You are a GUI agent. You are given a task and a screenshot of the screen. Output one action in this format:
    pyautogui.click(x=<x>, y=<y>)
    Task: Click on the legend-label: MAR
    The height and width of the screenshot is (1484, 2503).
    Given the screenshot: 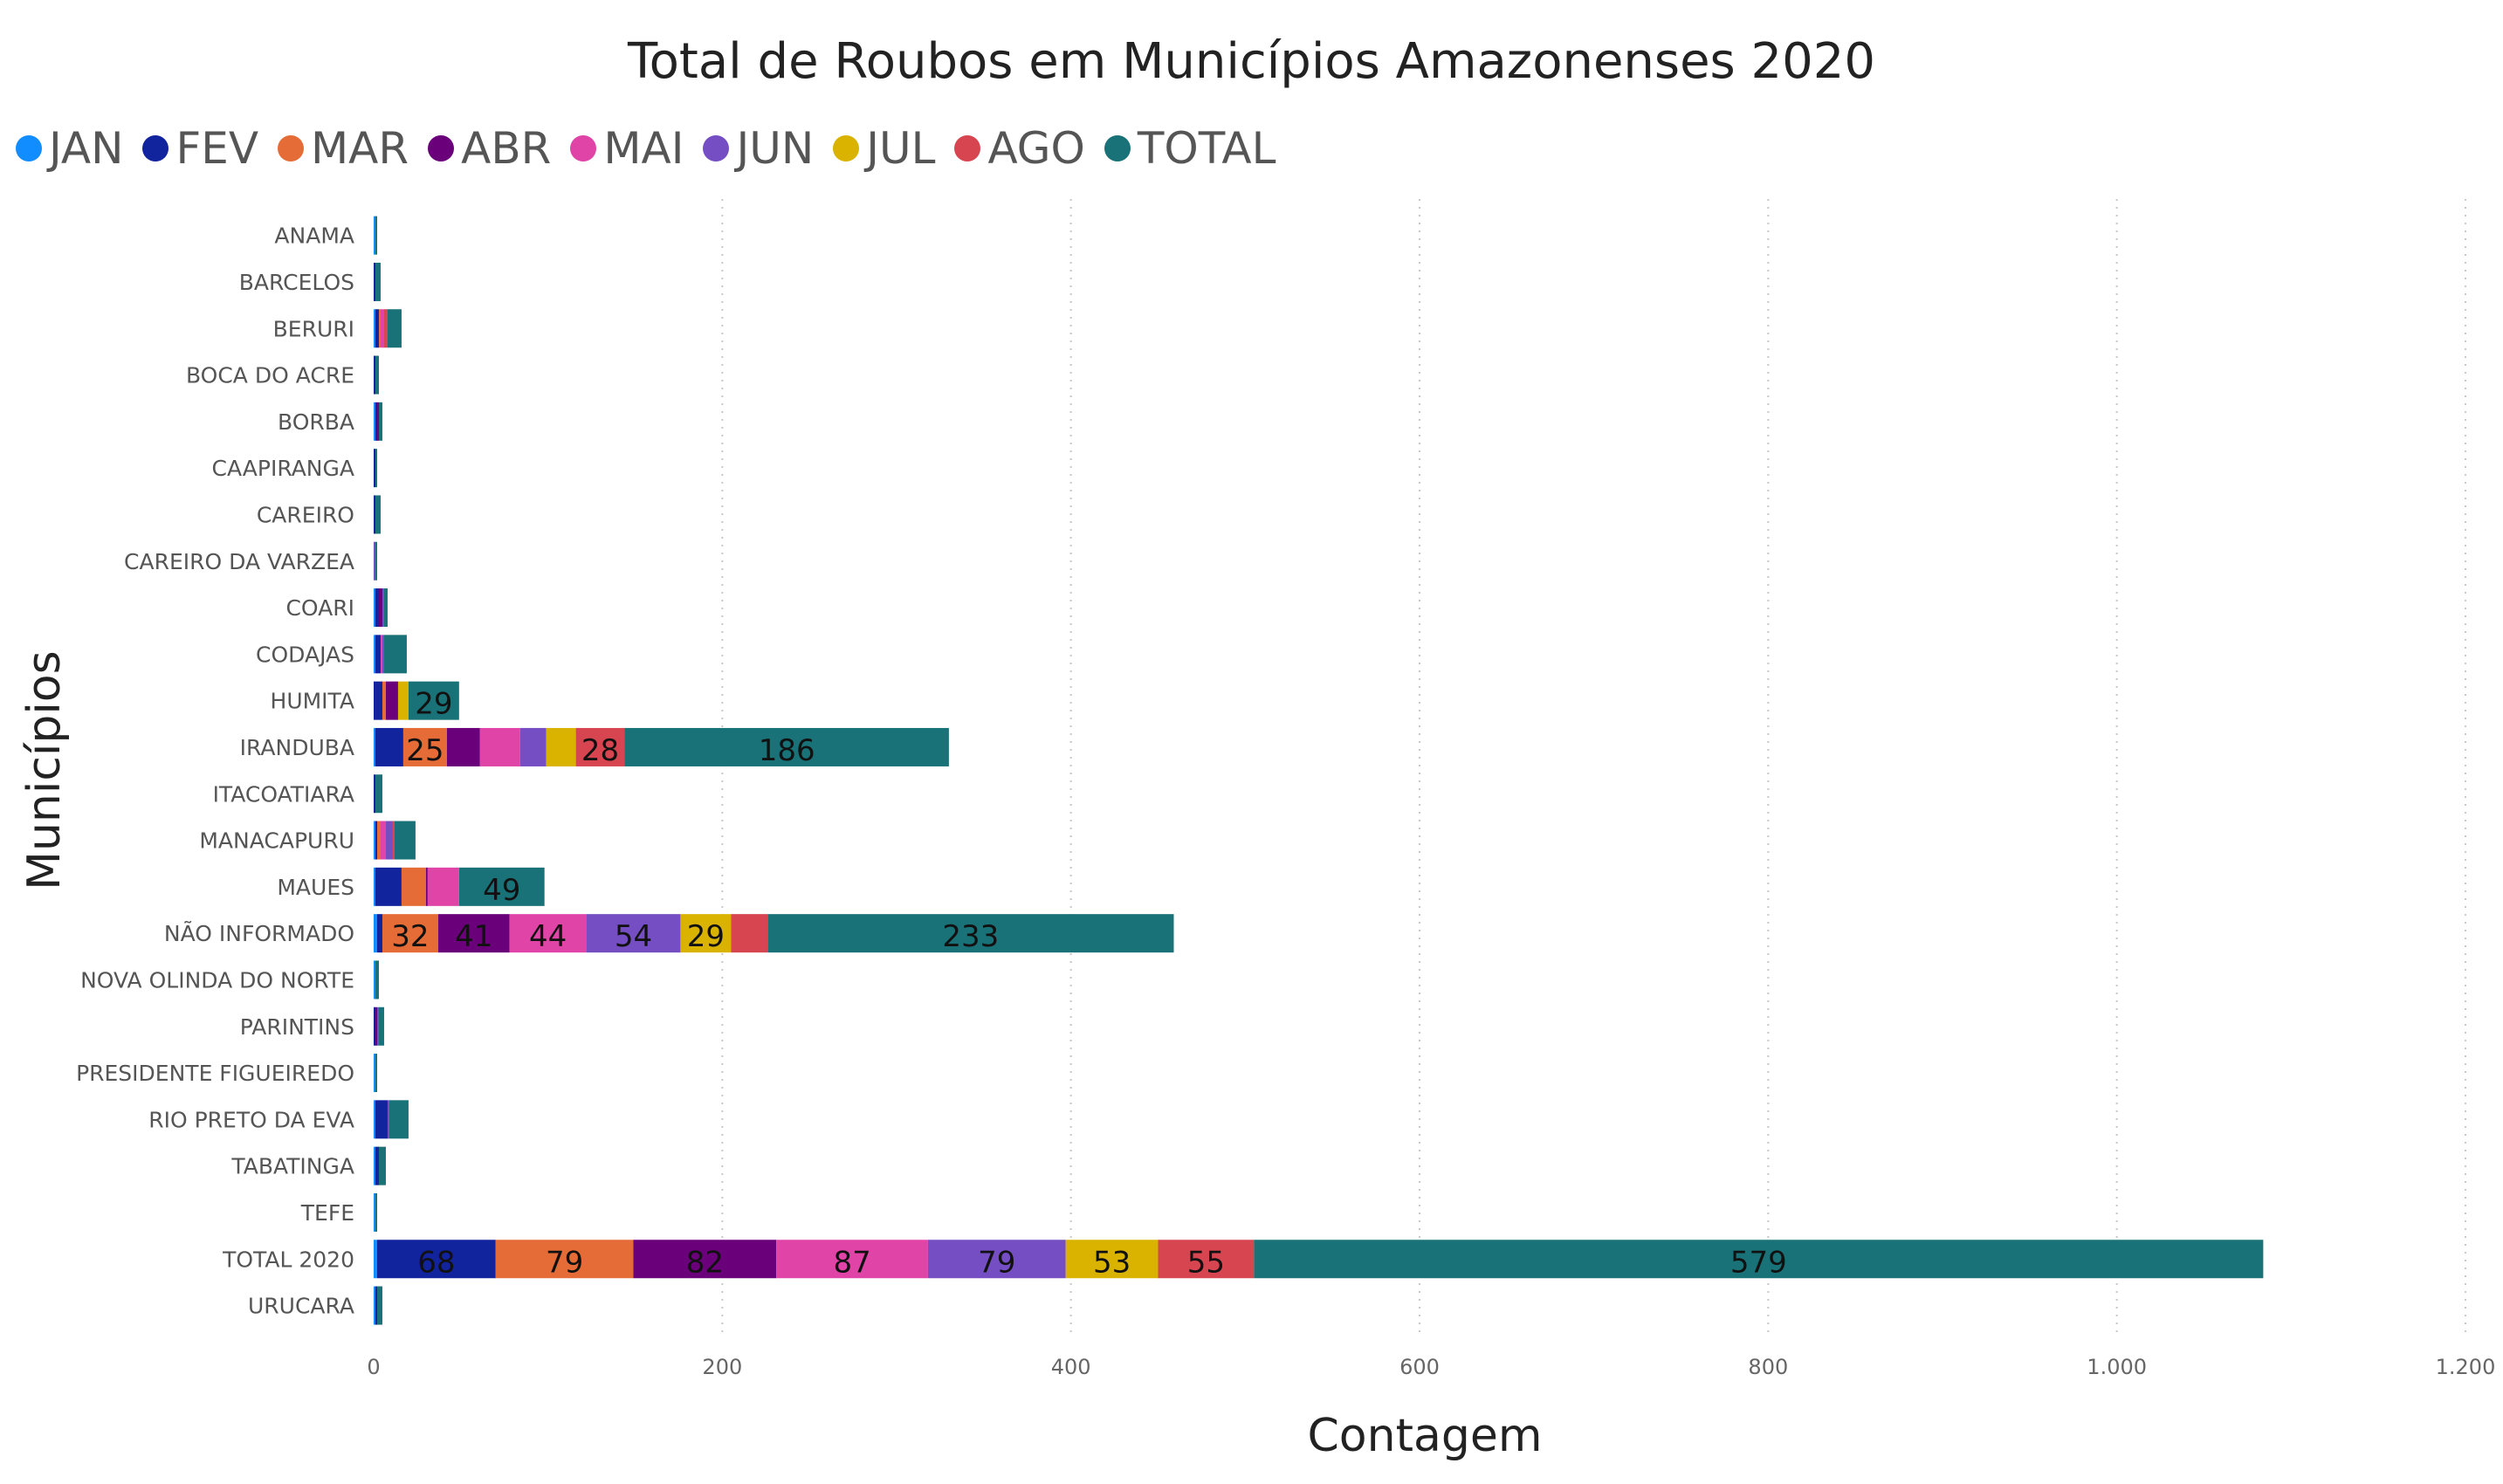 What is the action you would take?
    pyautogui.click(x=360, y=148)
    